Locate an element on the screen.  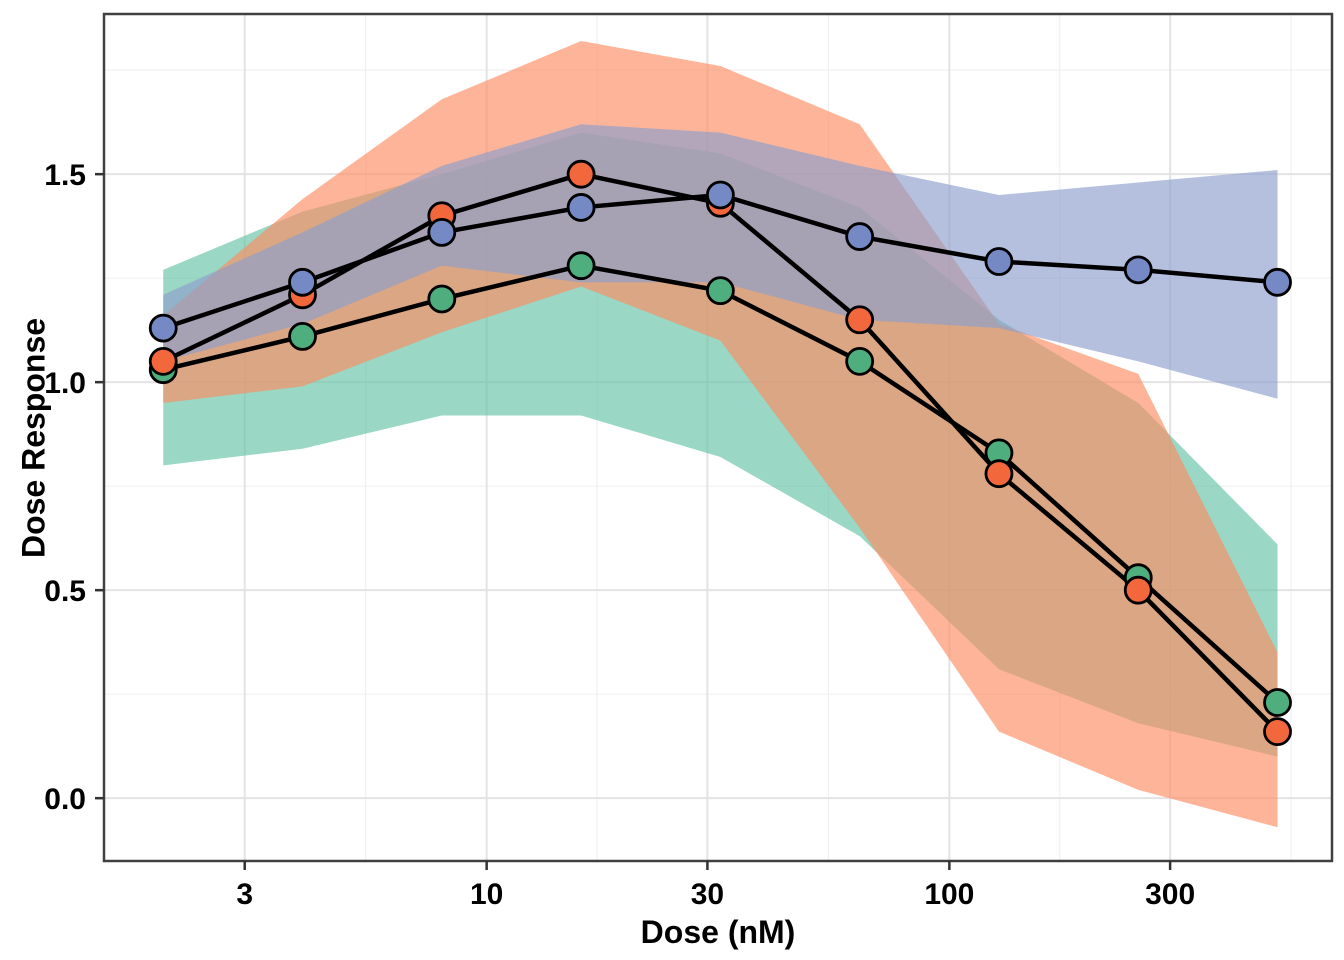
x-tick-label: 30 is located at coordinates (707, 894).